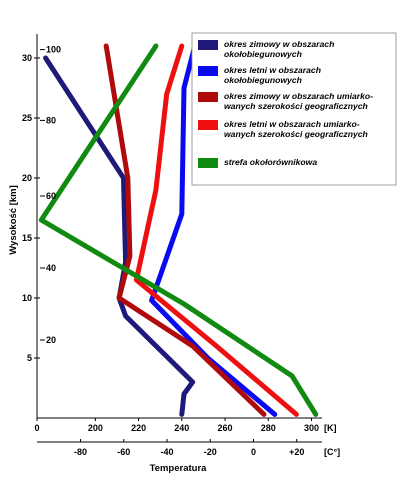 Image resolution: width=400 pixels, height=480 pixels. What do you see at coordinates (263, 54) in the screenshot?
I see `legend-label-1: okołobiegunowych` at bounding box center [263, 54].